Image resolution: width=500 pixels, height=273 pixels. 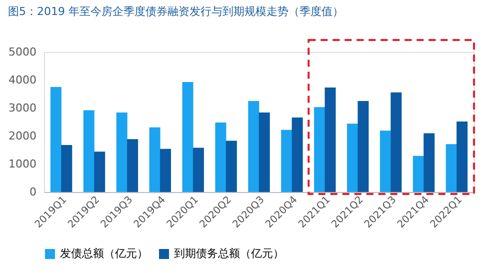 What do you see at coordinates (22, 164) in the screenshot?
I see `y-tick-label: 1000` at bounding box center [22, 164].